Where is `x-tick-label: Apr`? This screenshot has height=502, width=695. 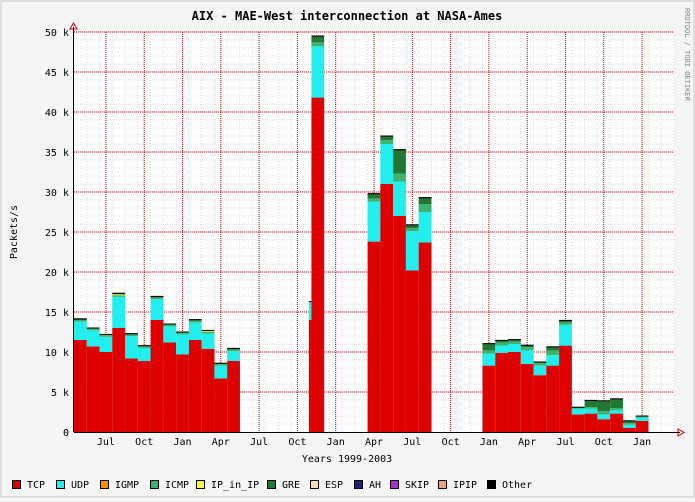 x-tick-label: Apr is located at coordinates (374, 442).